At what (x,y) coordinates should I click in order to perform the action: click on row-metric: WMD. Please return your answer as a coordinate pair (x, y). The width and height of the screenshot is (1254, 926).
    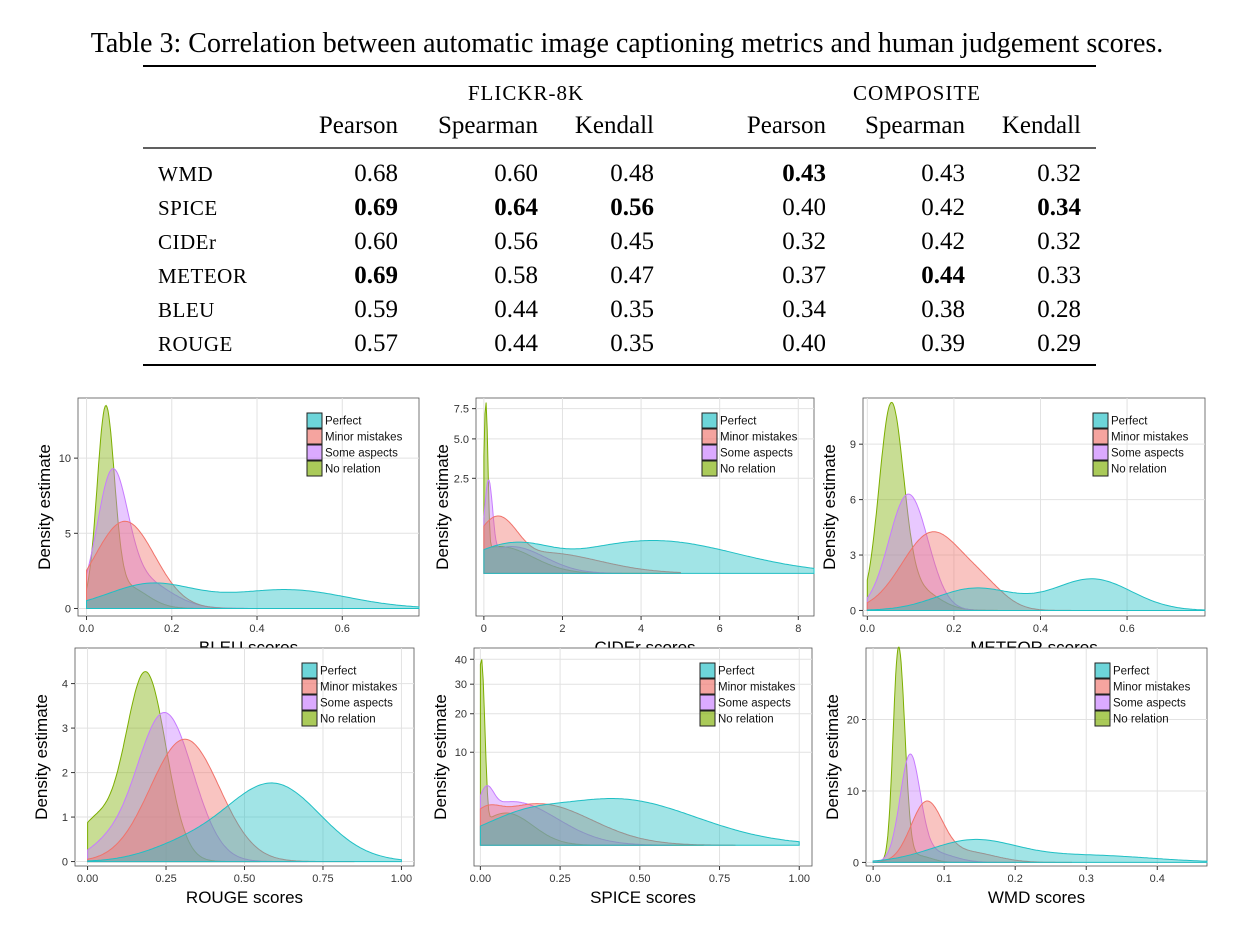
    Looking at the image, I should click on (185, 174).